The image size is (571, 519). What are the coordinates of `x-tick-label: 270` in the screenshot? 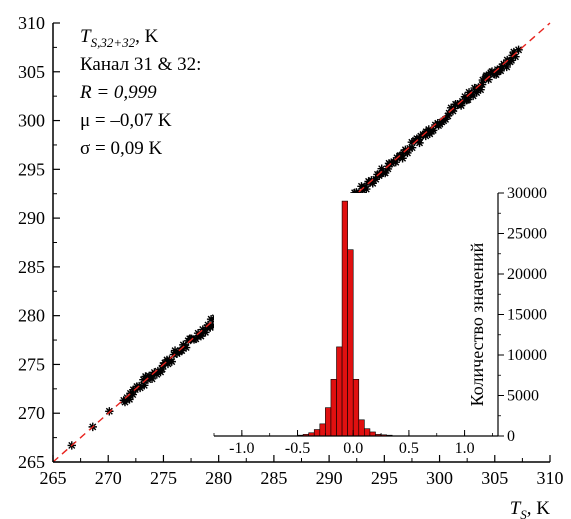 It's located at (108, 478).